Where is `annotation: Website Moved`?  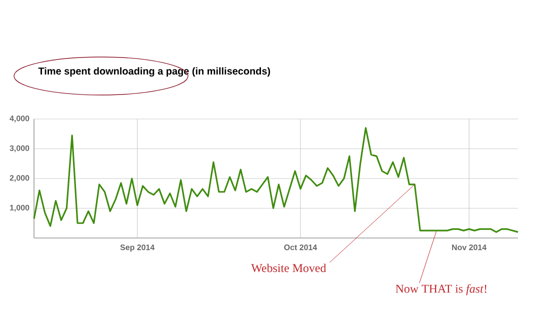 annotation: Website Moved is located at coordinates (288, 268).